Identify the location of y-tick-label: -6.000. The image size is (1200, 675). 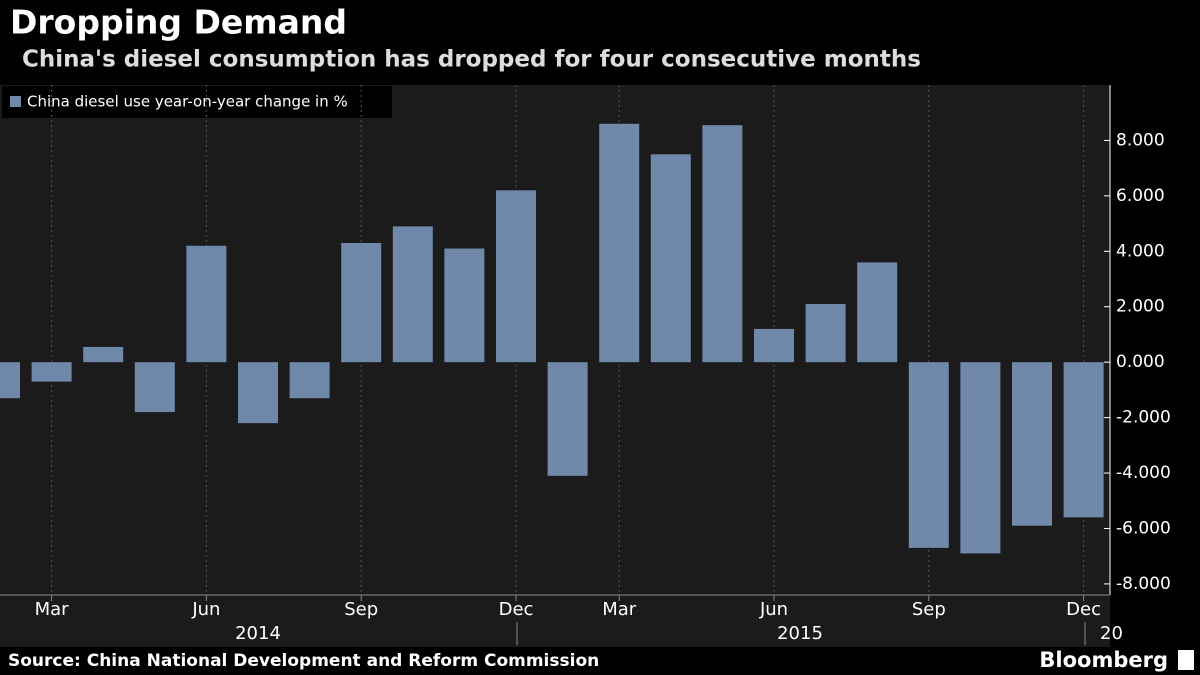
(1143, 528).